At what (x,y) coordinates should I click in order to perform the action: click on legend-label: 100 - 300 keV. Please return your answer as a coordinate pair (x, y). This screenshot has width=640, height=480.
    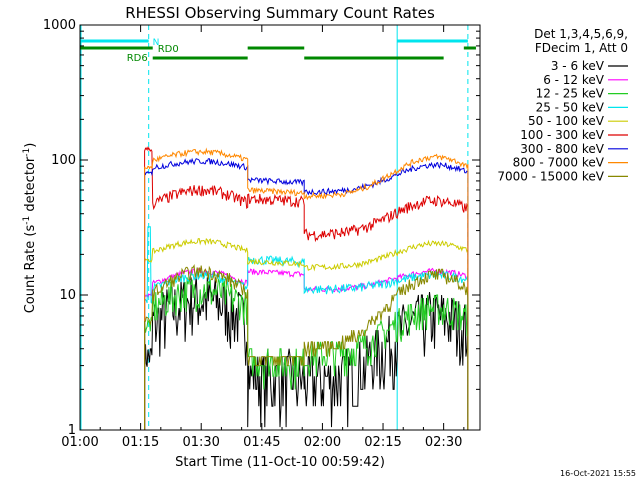
    Looking at the image, I should click on (562, 135).